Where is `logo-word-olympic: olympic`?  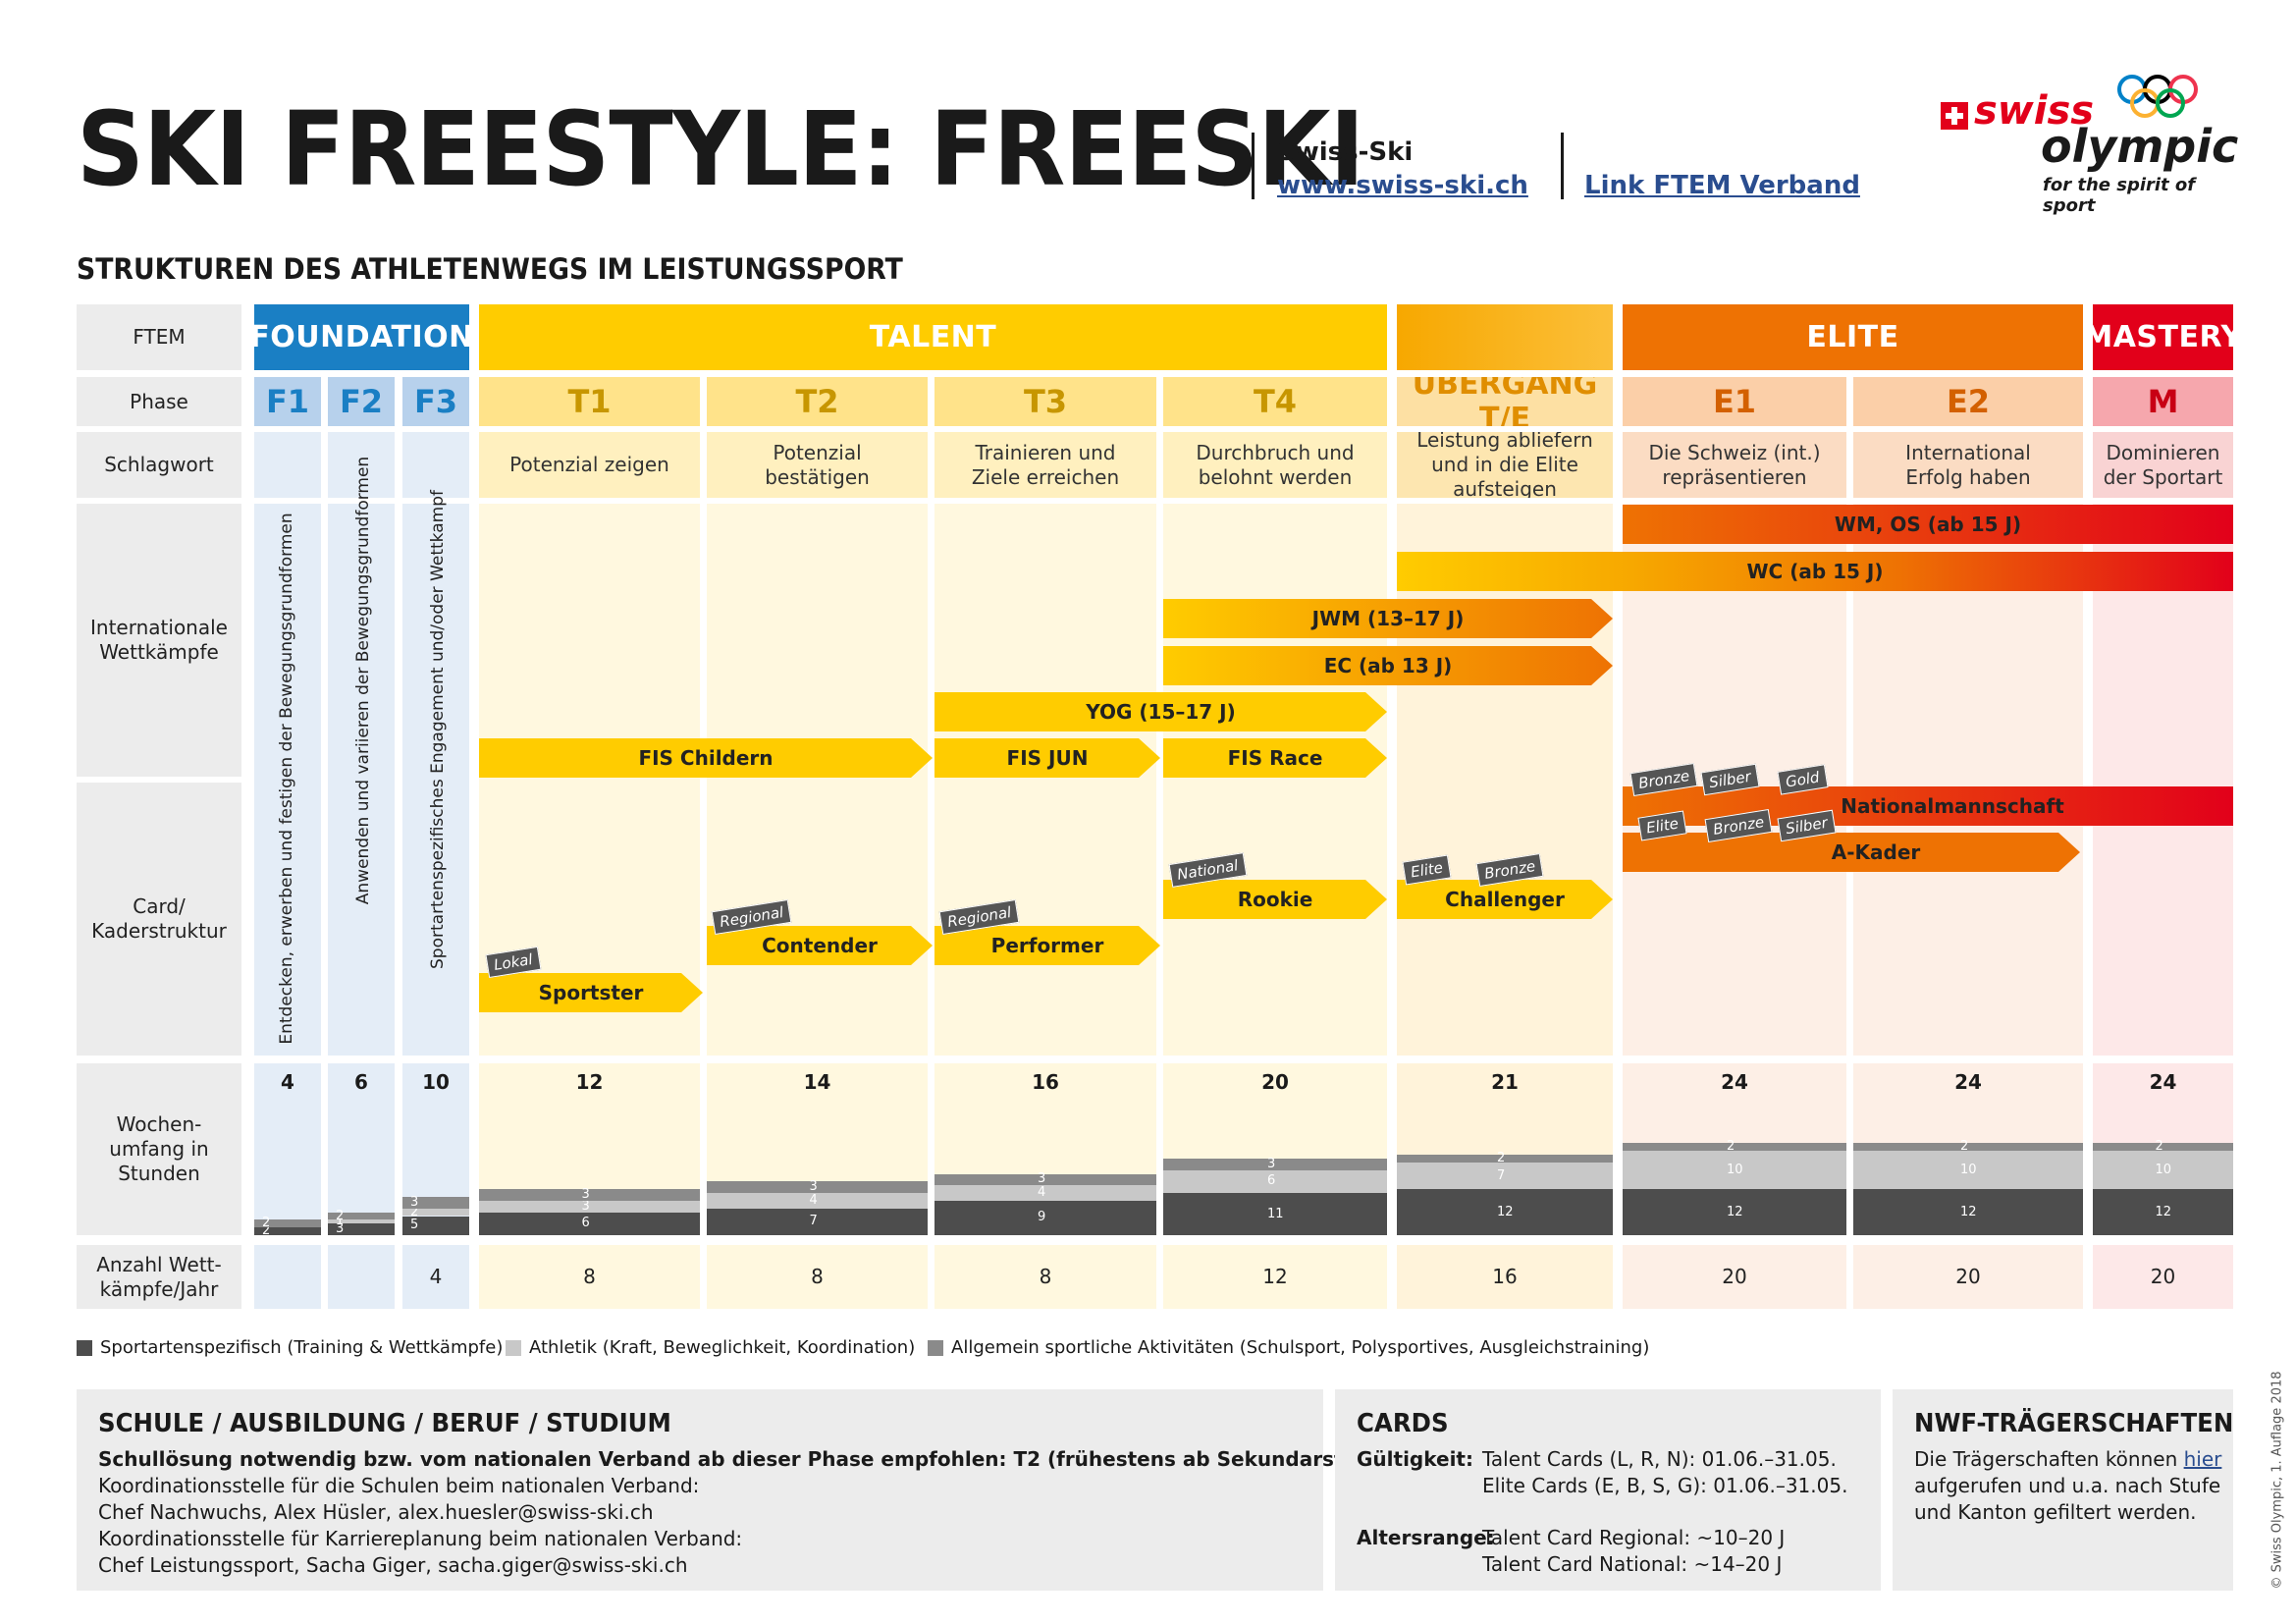 logo-word-olympic: olympic is located at coordinates (2140, 146).